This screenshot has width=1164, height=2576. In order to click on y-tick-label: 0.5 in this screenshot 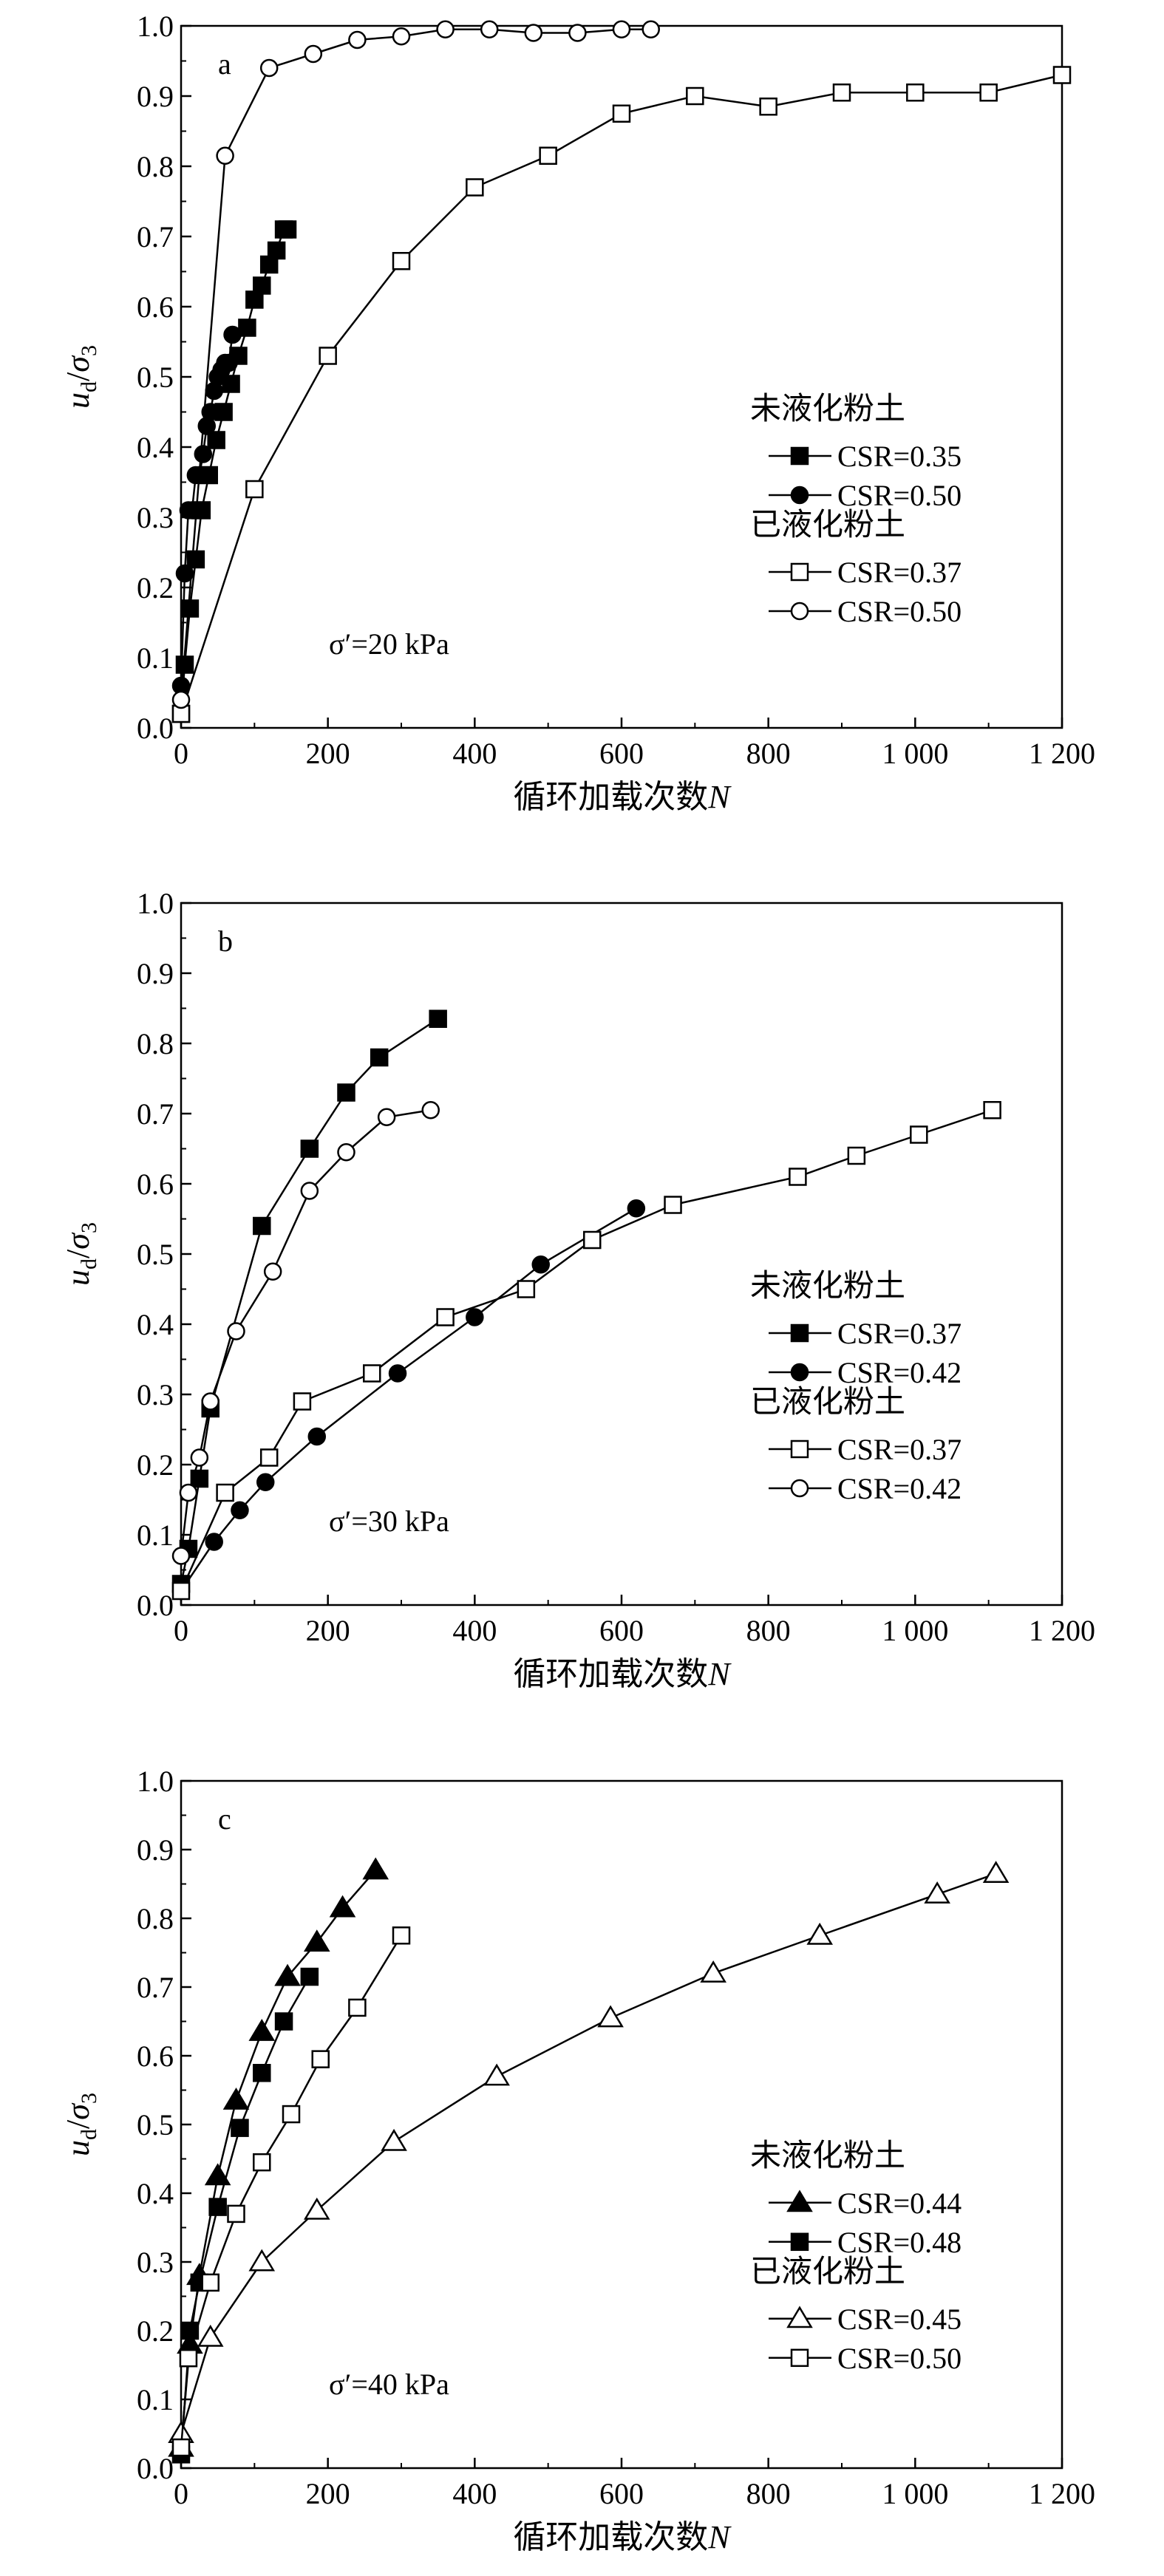, I will do `click(155, 2124)`.